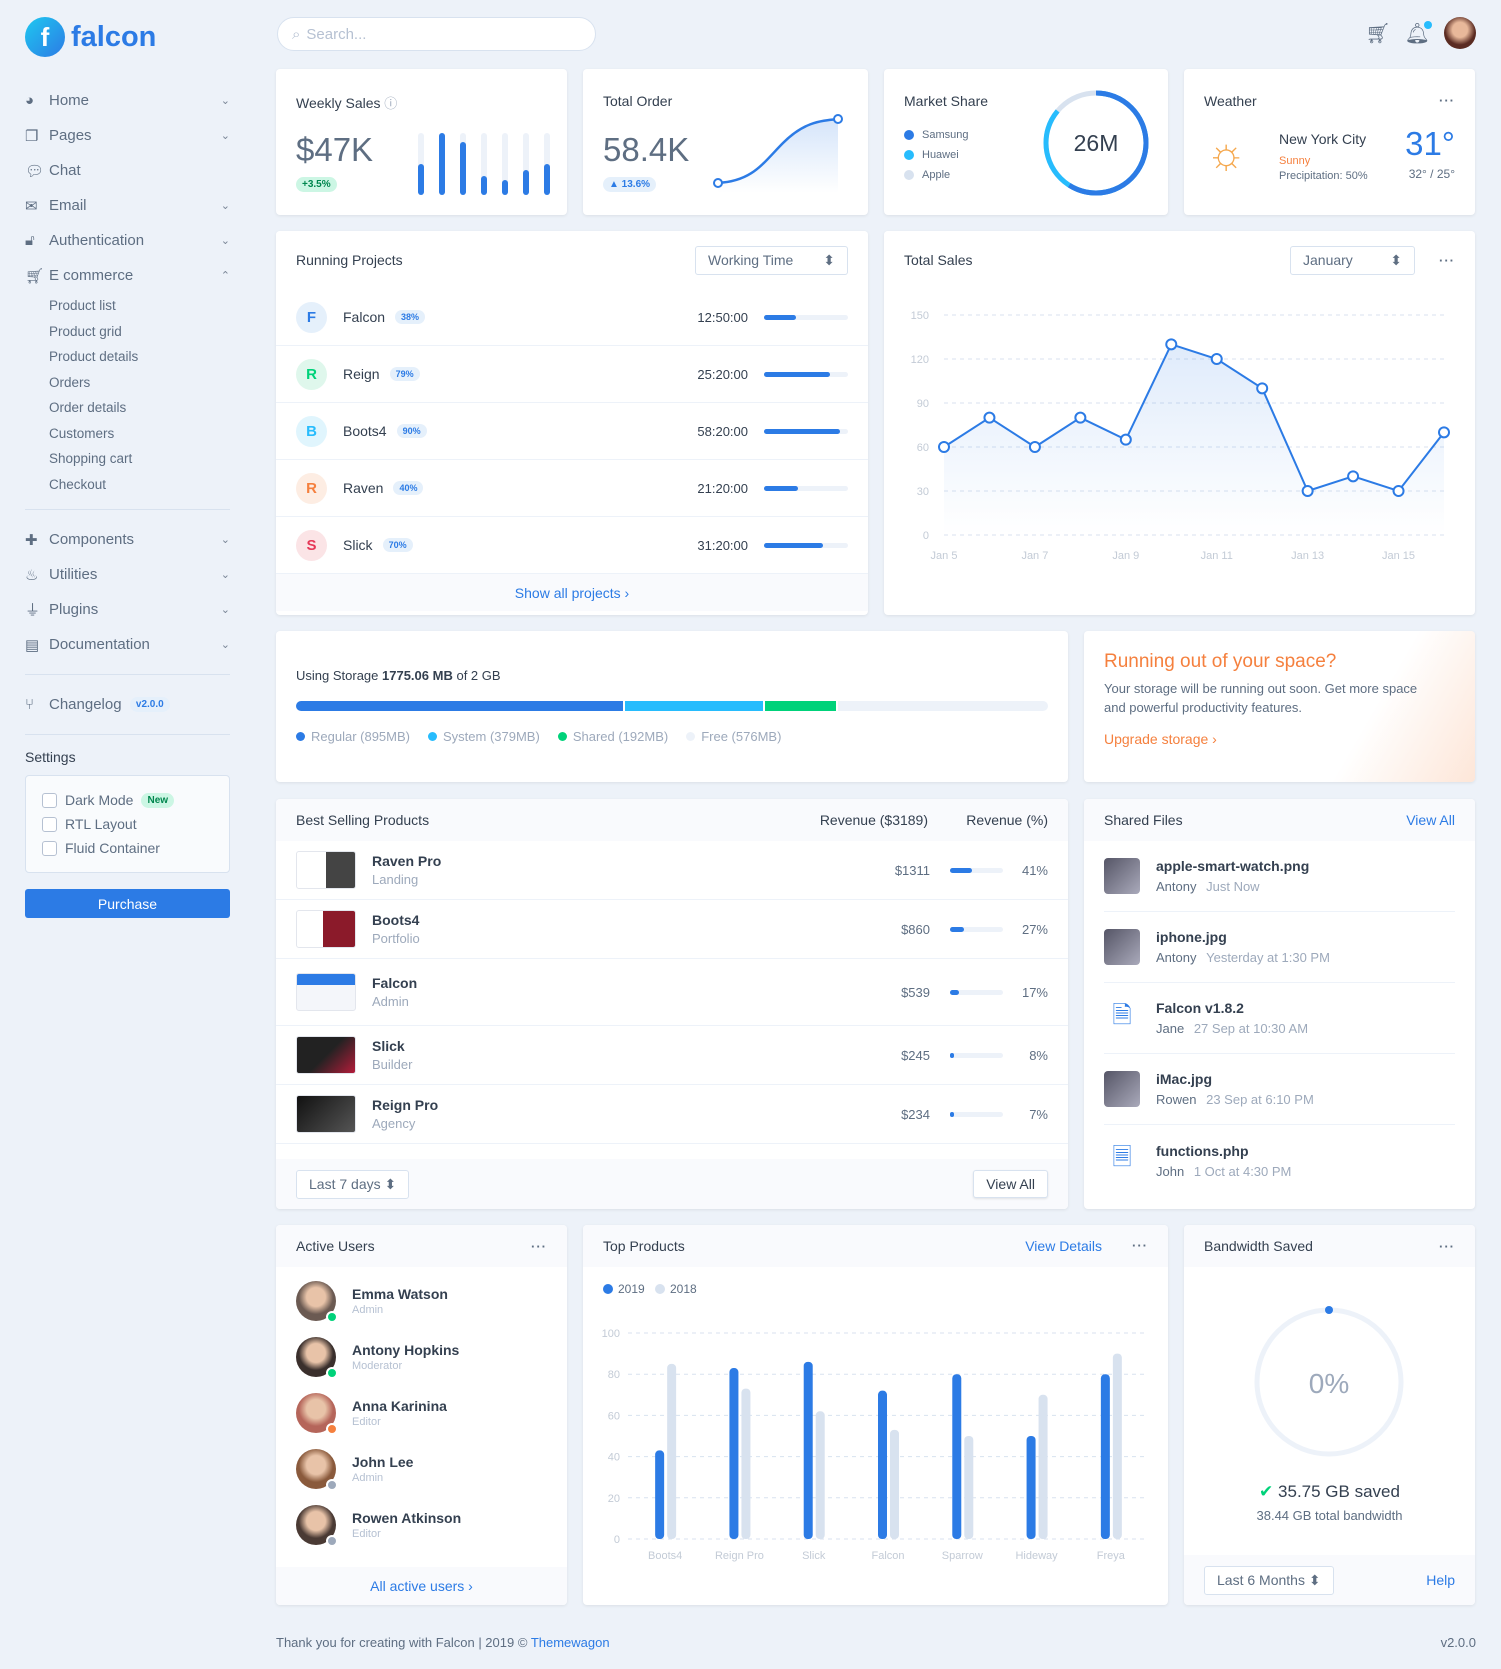  What do you see at coordinates (85, 331) in the screenshot?
I see `sidebar-subitem: Product grid` at bounding box center [85, 331].